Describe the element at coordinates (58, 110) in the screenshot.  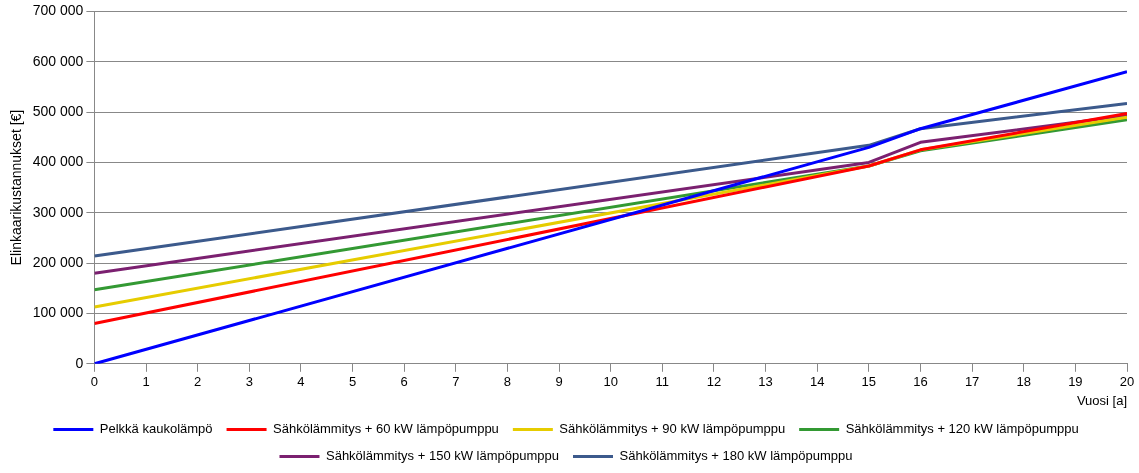
I see `y-tick-label: 500 000` at that location.